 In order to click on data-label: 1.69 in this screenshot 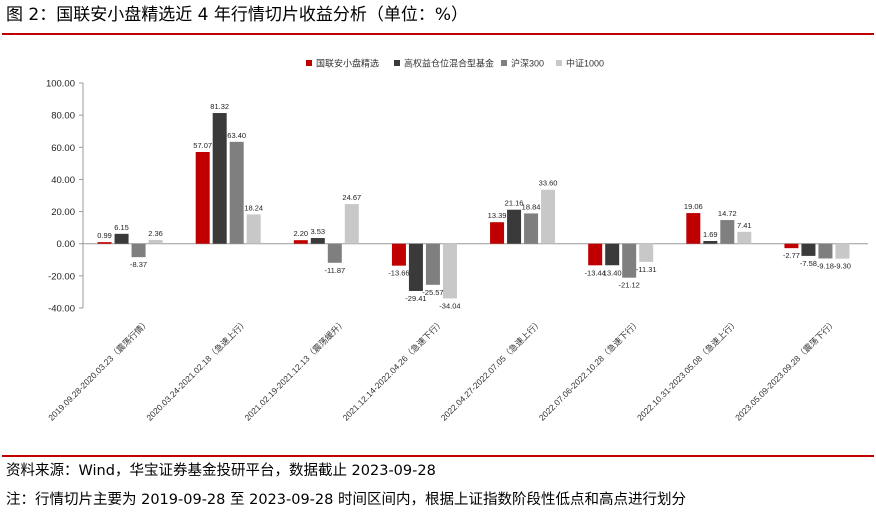, I will do `click(710, 234)`.